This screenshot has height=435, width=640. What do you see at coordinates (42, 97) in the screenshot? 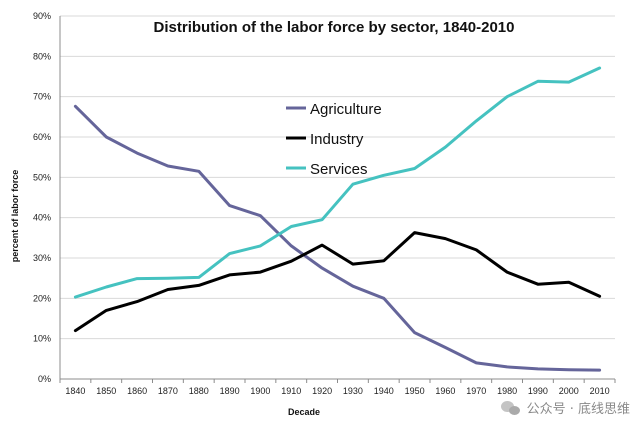
I see `y-tick-label: 70%` at bounding box center [42, 97].